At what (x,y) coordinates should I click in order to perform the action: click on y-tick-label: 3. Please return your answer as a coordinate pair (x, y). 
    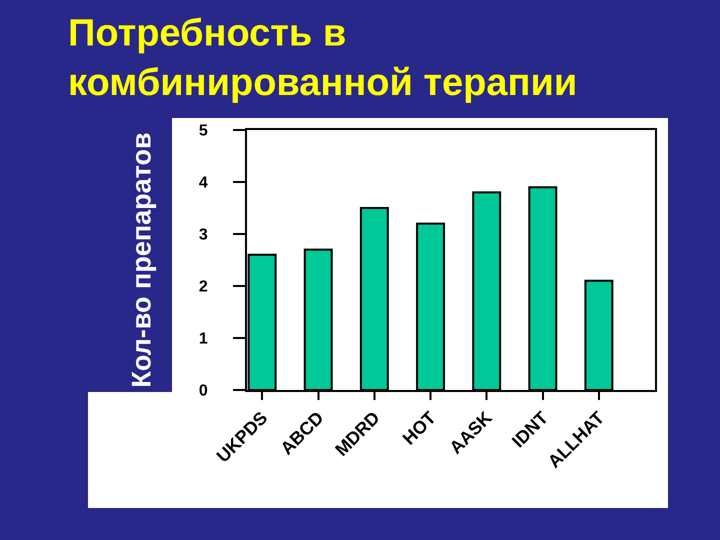
    Looking at the image, I should click on (203, 235).